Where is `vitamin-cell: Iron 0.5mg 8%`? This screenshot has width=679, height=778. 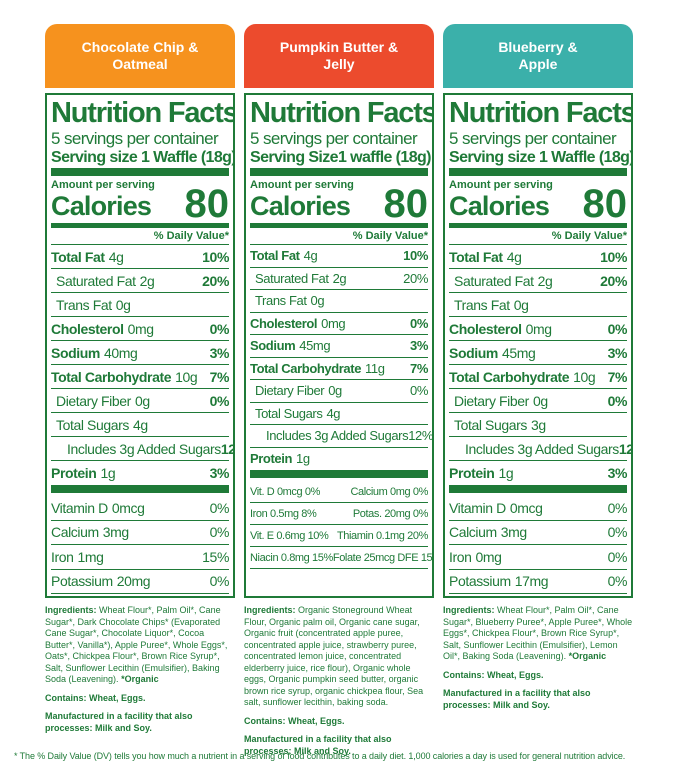 vitamin-cell: Iron 0.5mg 8% is located at coordinates (283, 513).